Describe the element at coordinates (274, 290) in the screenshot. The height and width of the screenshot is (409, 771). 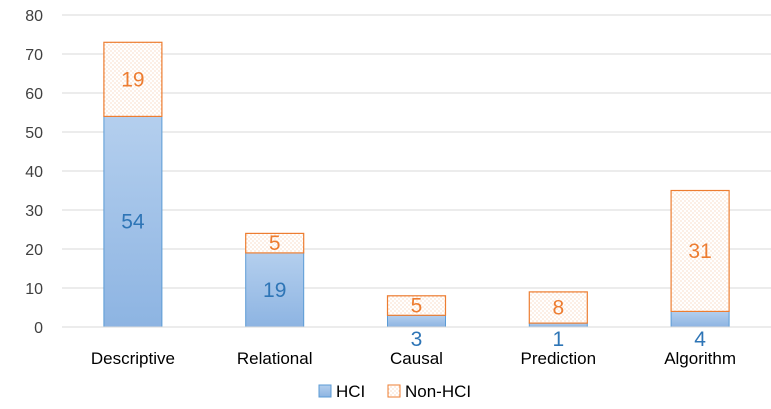
I see `data-label-hci: 19` at that location.